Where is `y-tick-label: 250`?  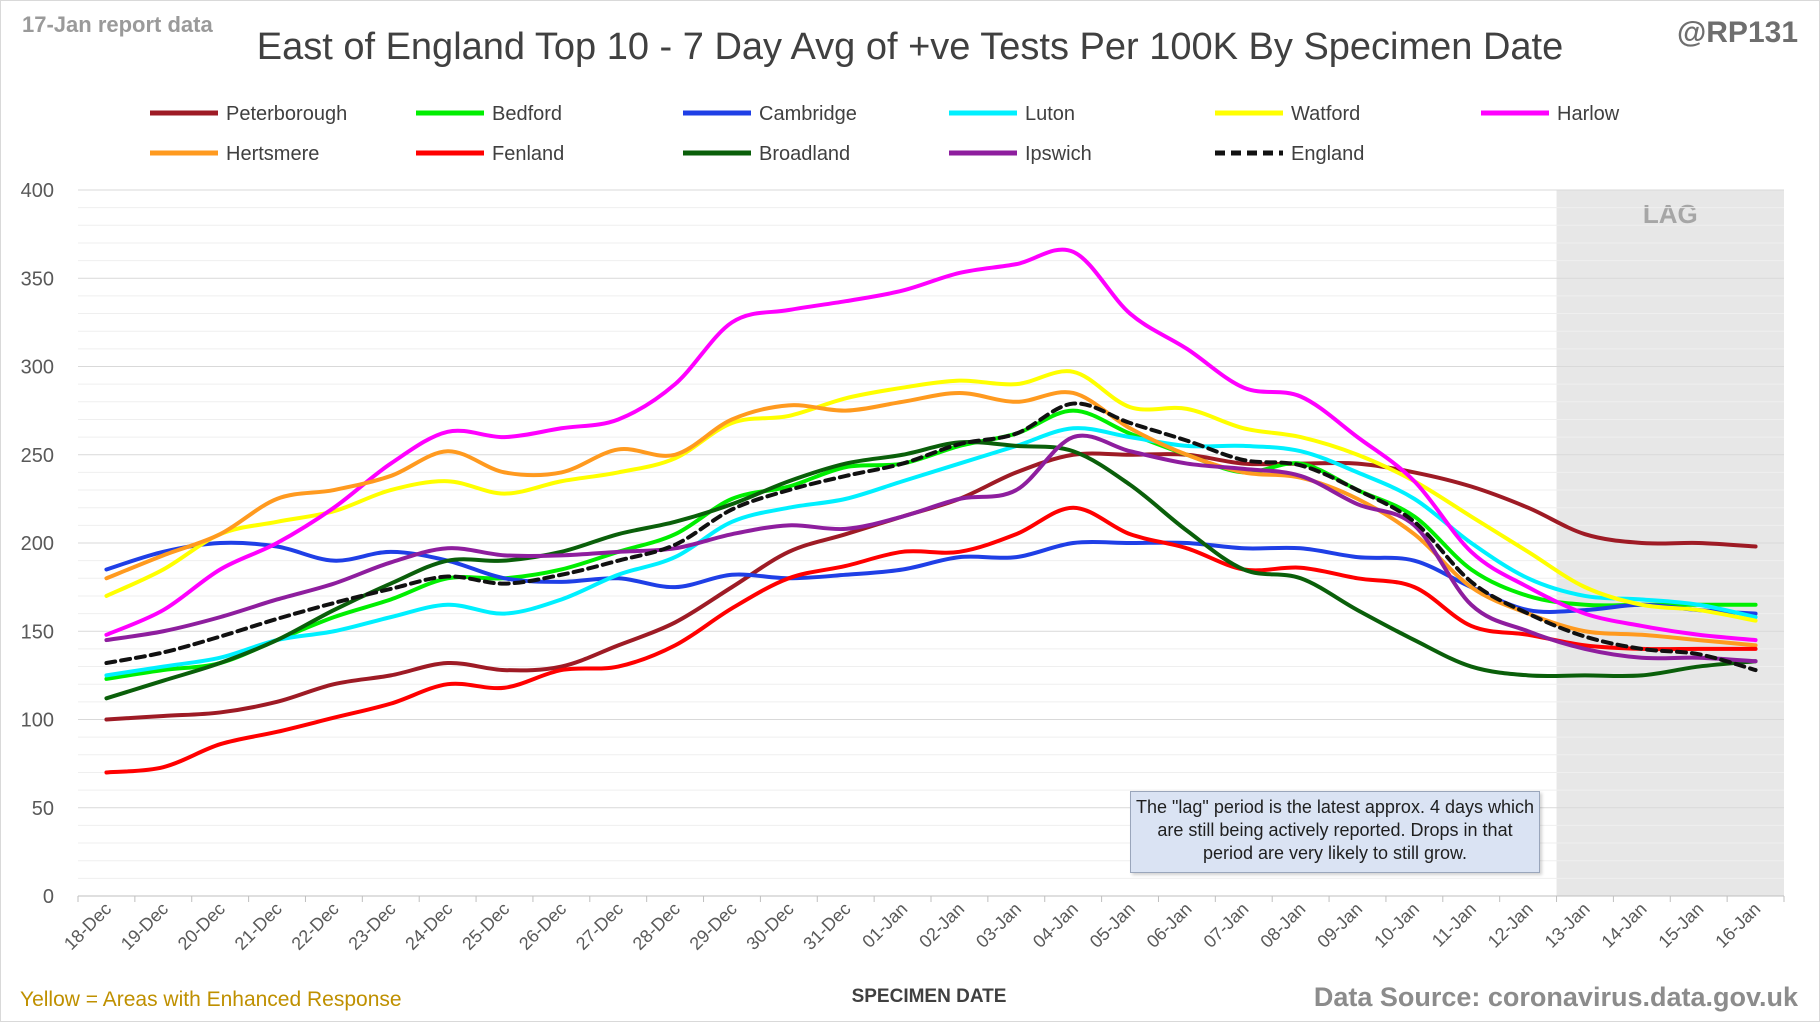
y-tick-label: 250 is located at coordinates (37, 456).